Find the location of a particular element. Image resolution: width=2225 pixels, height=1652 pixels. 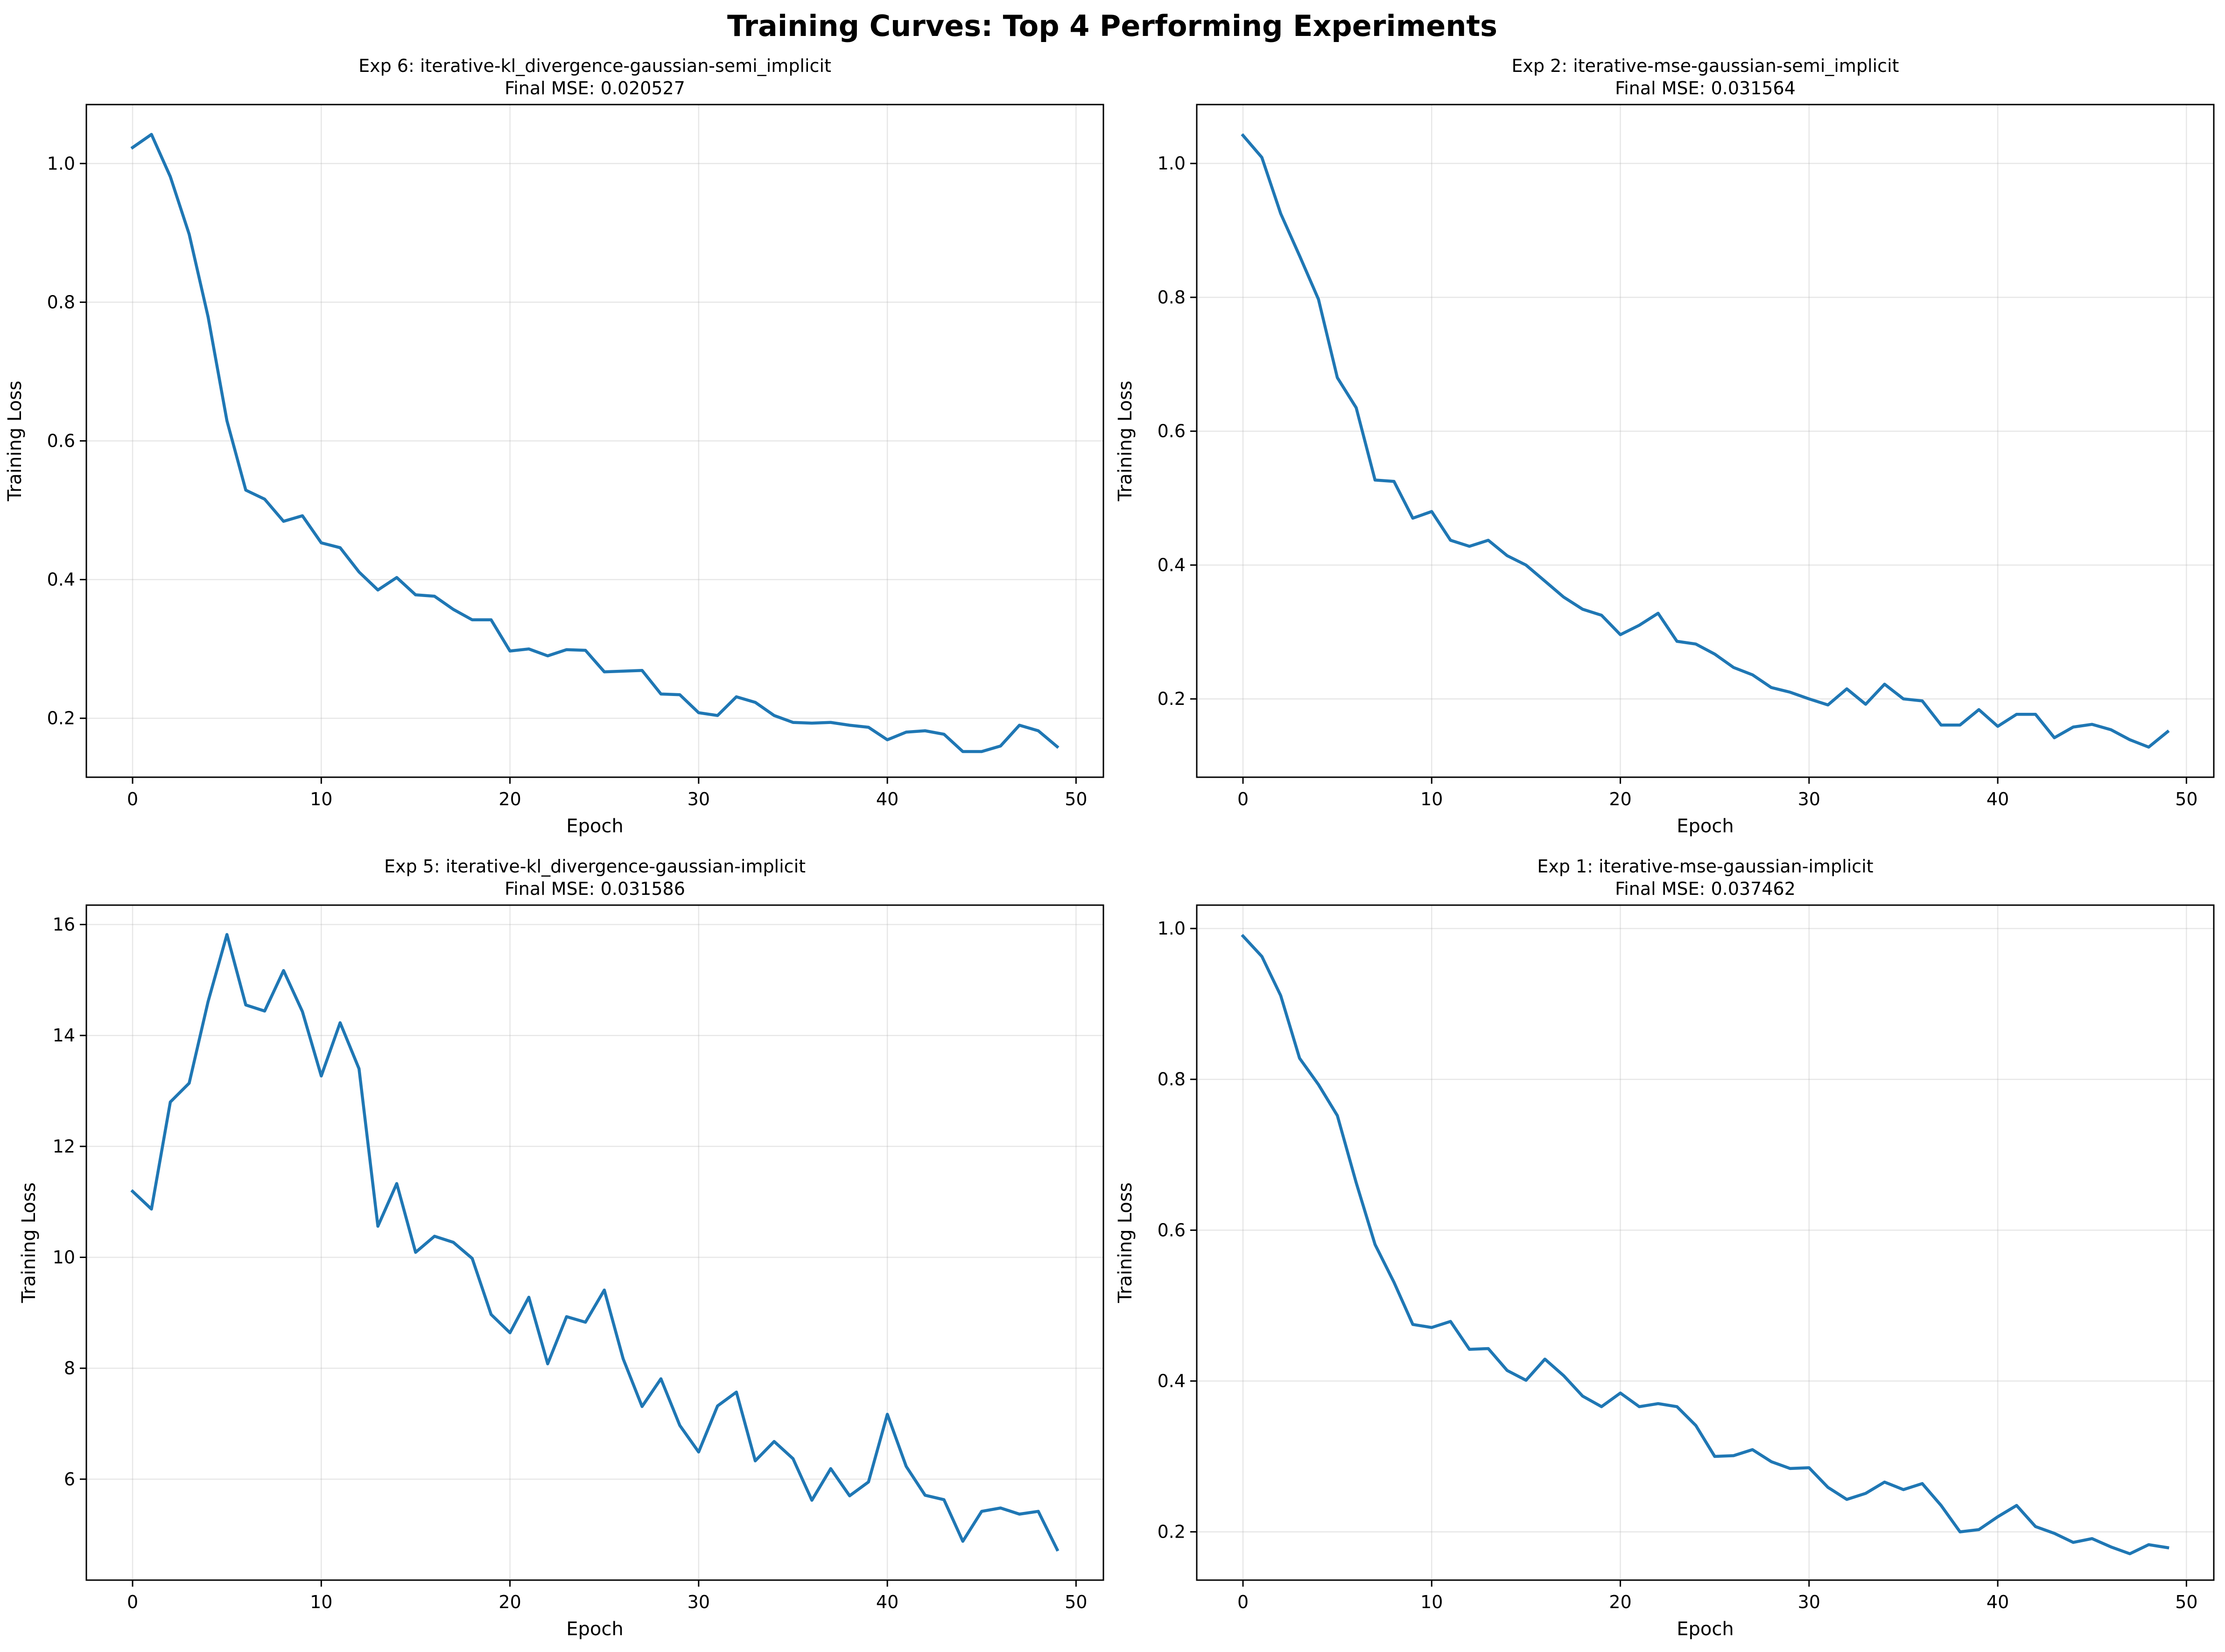

y-tick-label: 8 is located at coordinates (69, 1368).